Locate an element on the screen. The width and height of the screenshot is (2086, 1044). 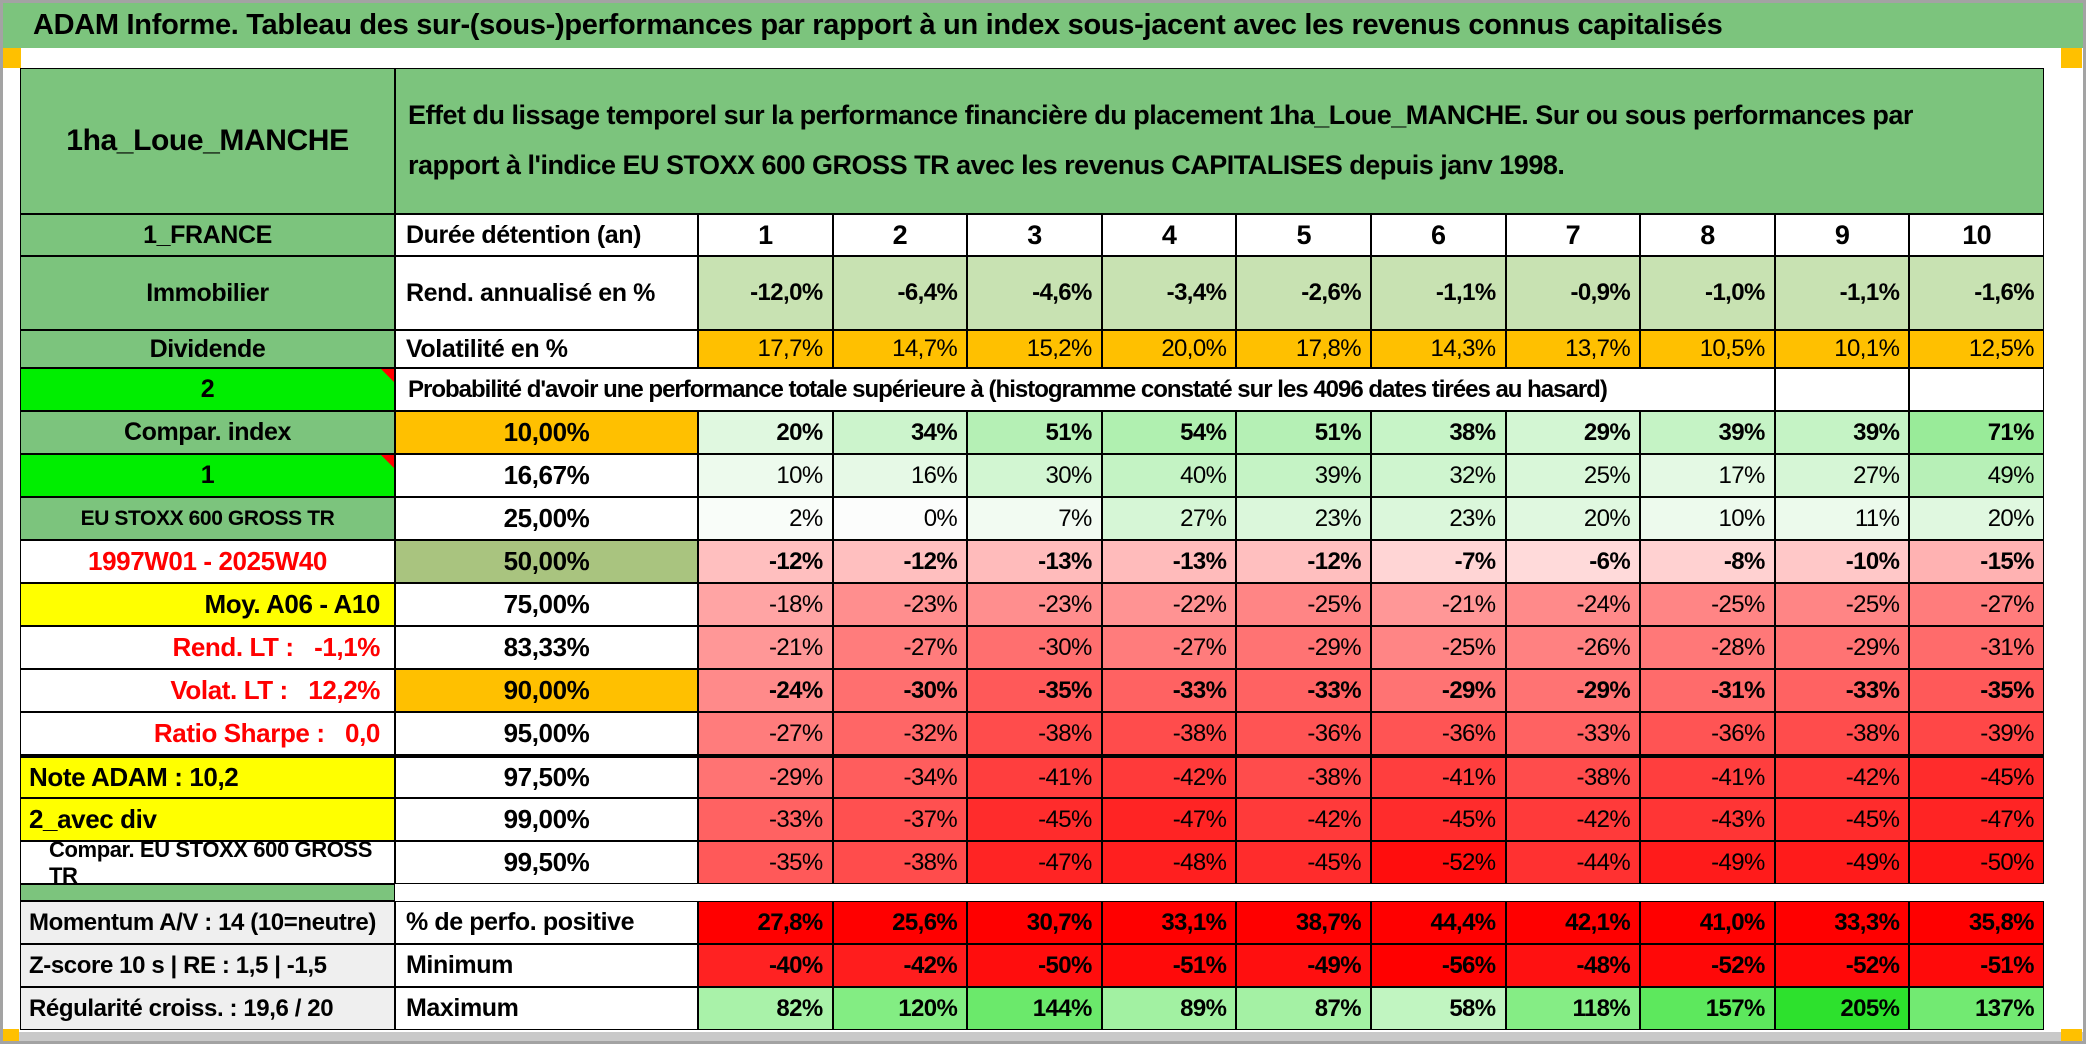
data-cell: 17,7% is located at coordinates (765, 349).